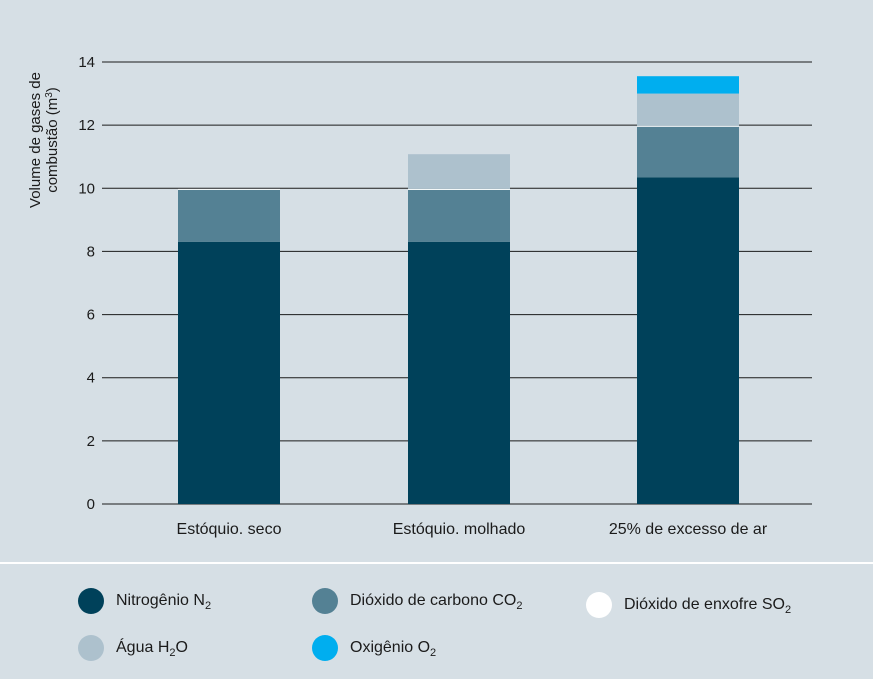 This screenshot has height=679, width=873. Describe the element at coordinates (393, 649) in the screenshot. I see `legend-label: Oxigênio O2` at that location.